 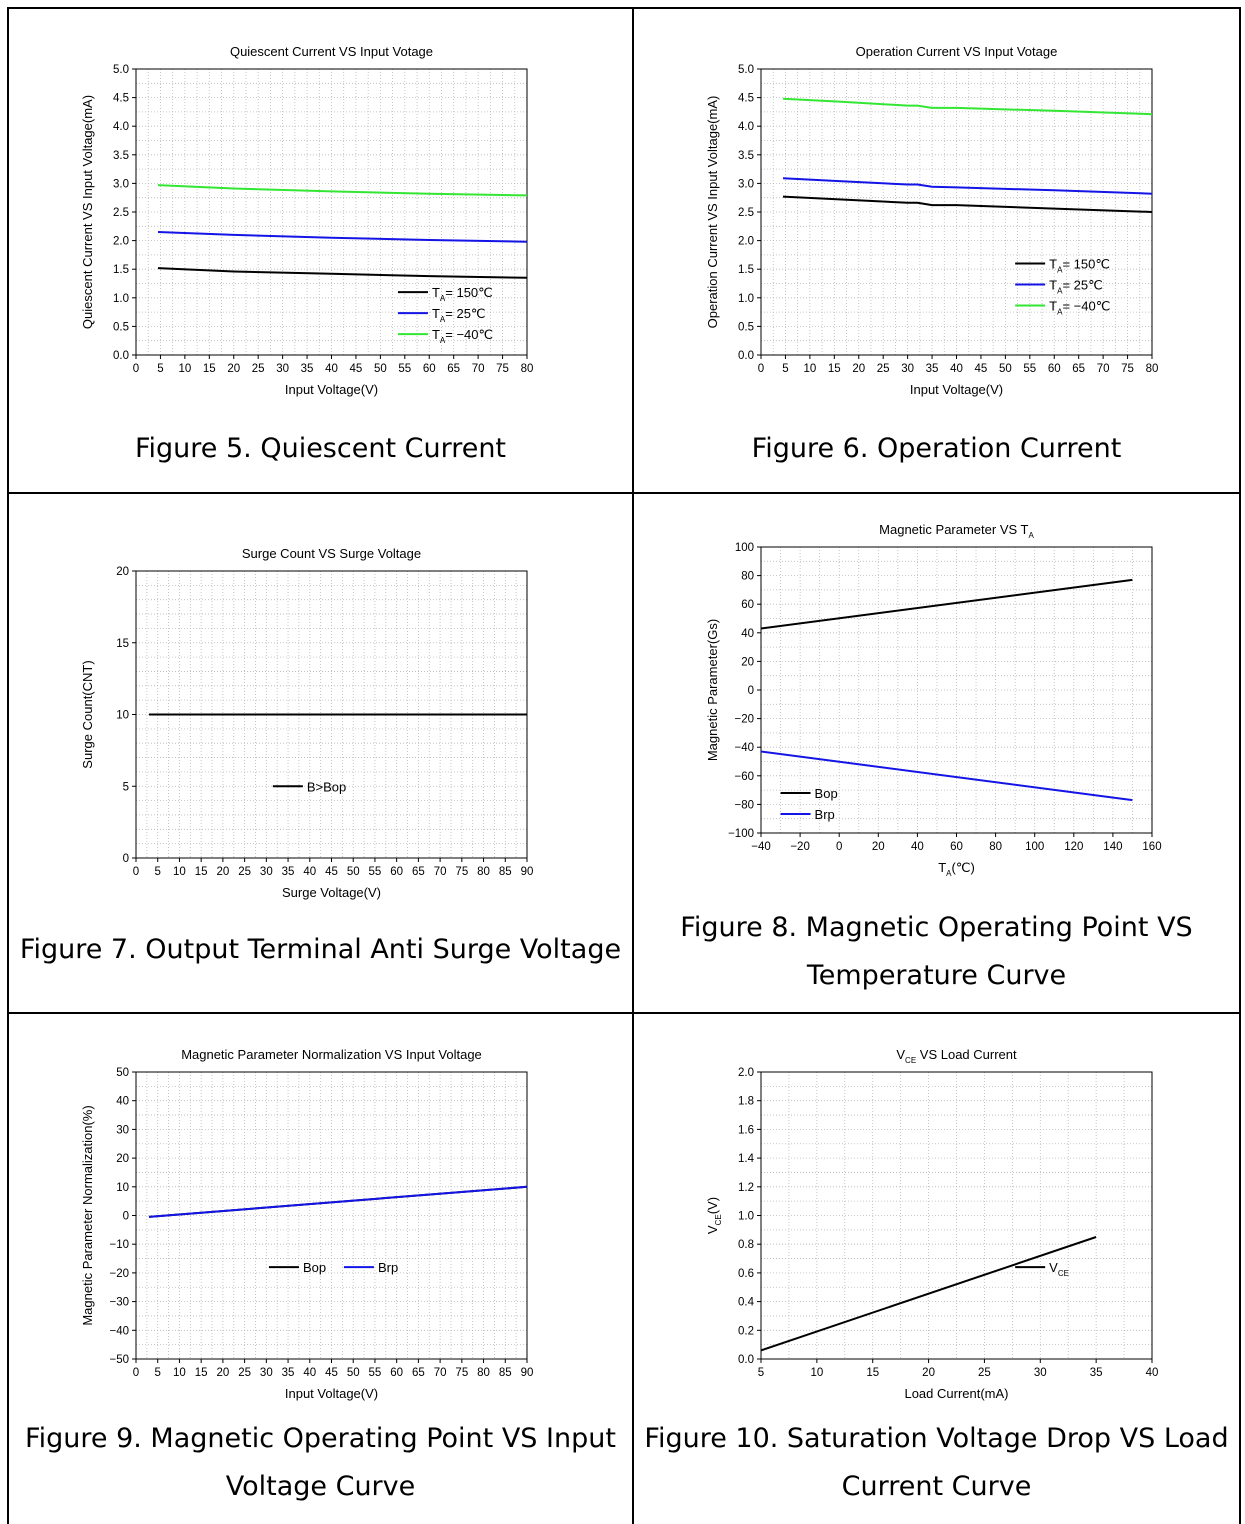 What do you see at coordinates (746, 242) in the screenshot?
I see `y-tick-label: 2.0` at bounding box center [746, 242].